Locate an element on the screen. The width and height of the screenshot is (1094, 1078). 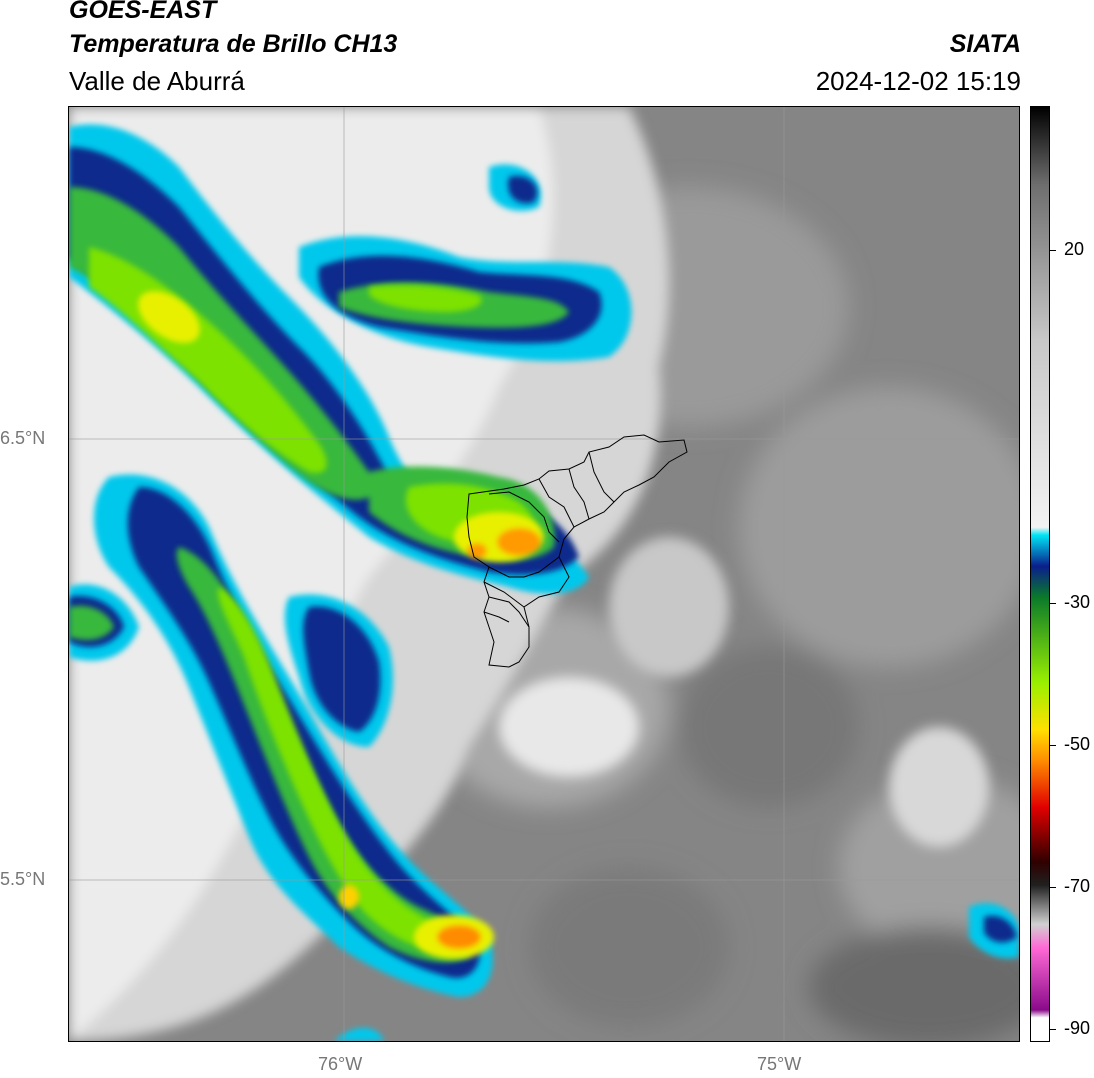
brand-label: SIATA is located at coordinates (985, 44).